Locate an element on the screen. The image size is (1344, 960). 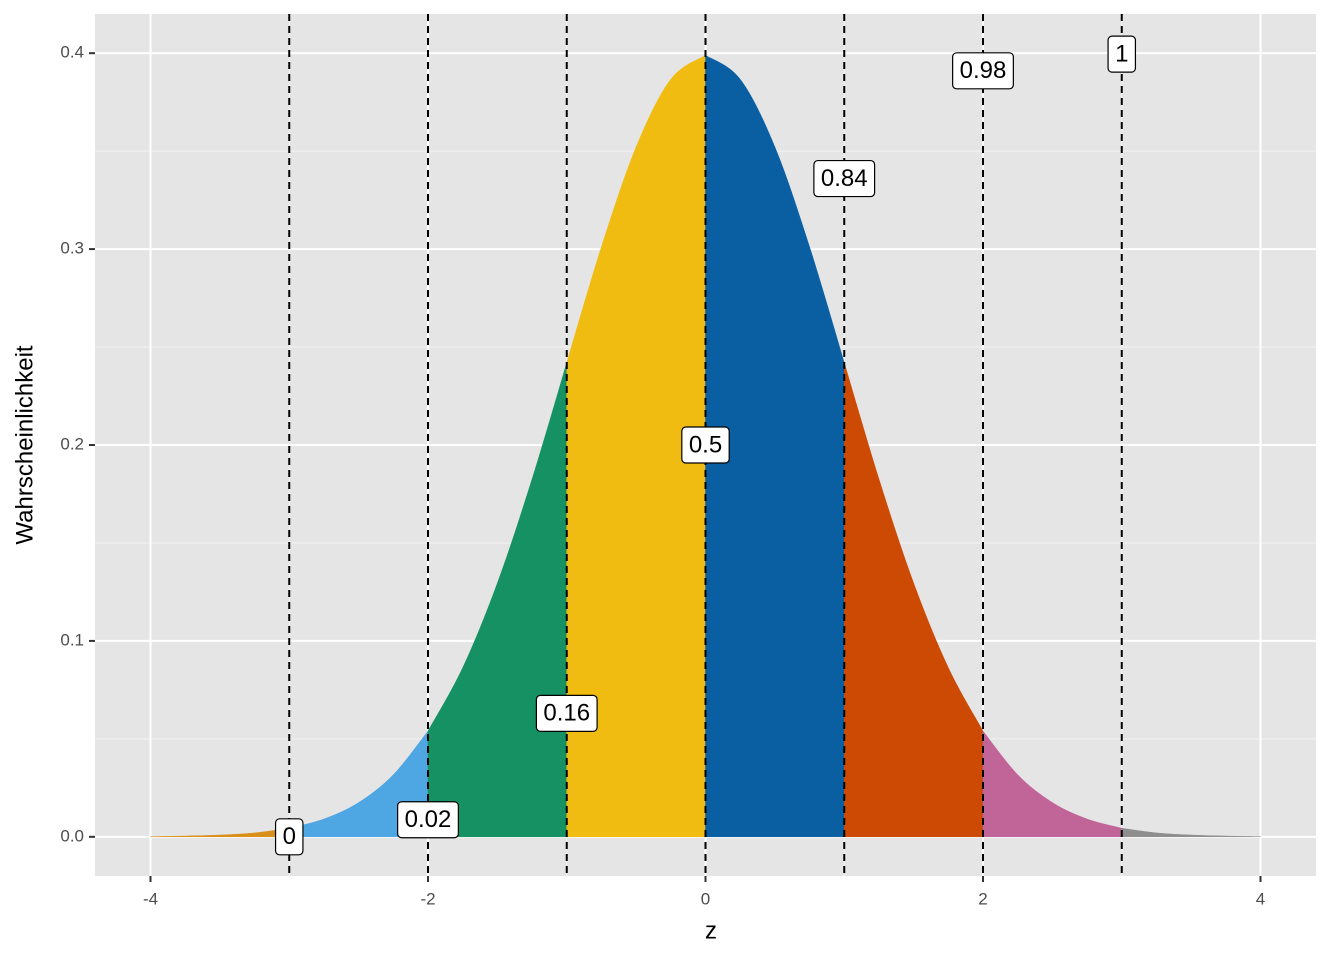
x-tick-label: 2 is located at coordinates (982, 898).